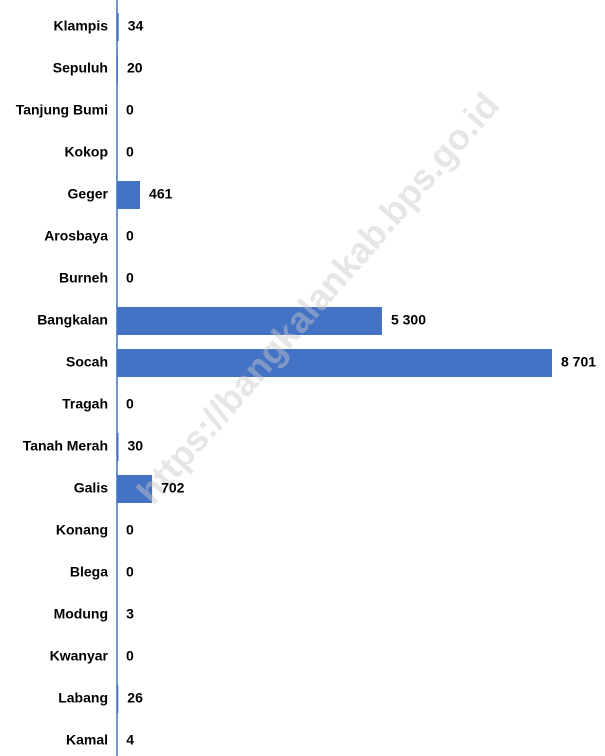 The height and width of the screenshot is (756, 605). What do you see at coordinates (81, 614) in the screenshot?
I see `category-label: Modung` at bounding box center [81, 614].